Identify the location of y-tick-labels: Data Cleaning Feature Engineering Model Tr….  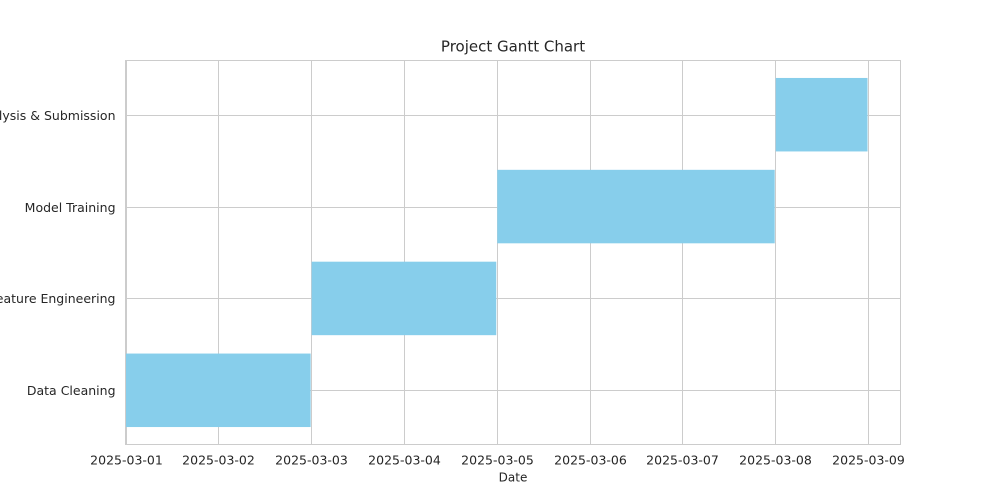
(58, 253).